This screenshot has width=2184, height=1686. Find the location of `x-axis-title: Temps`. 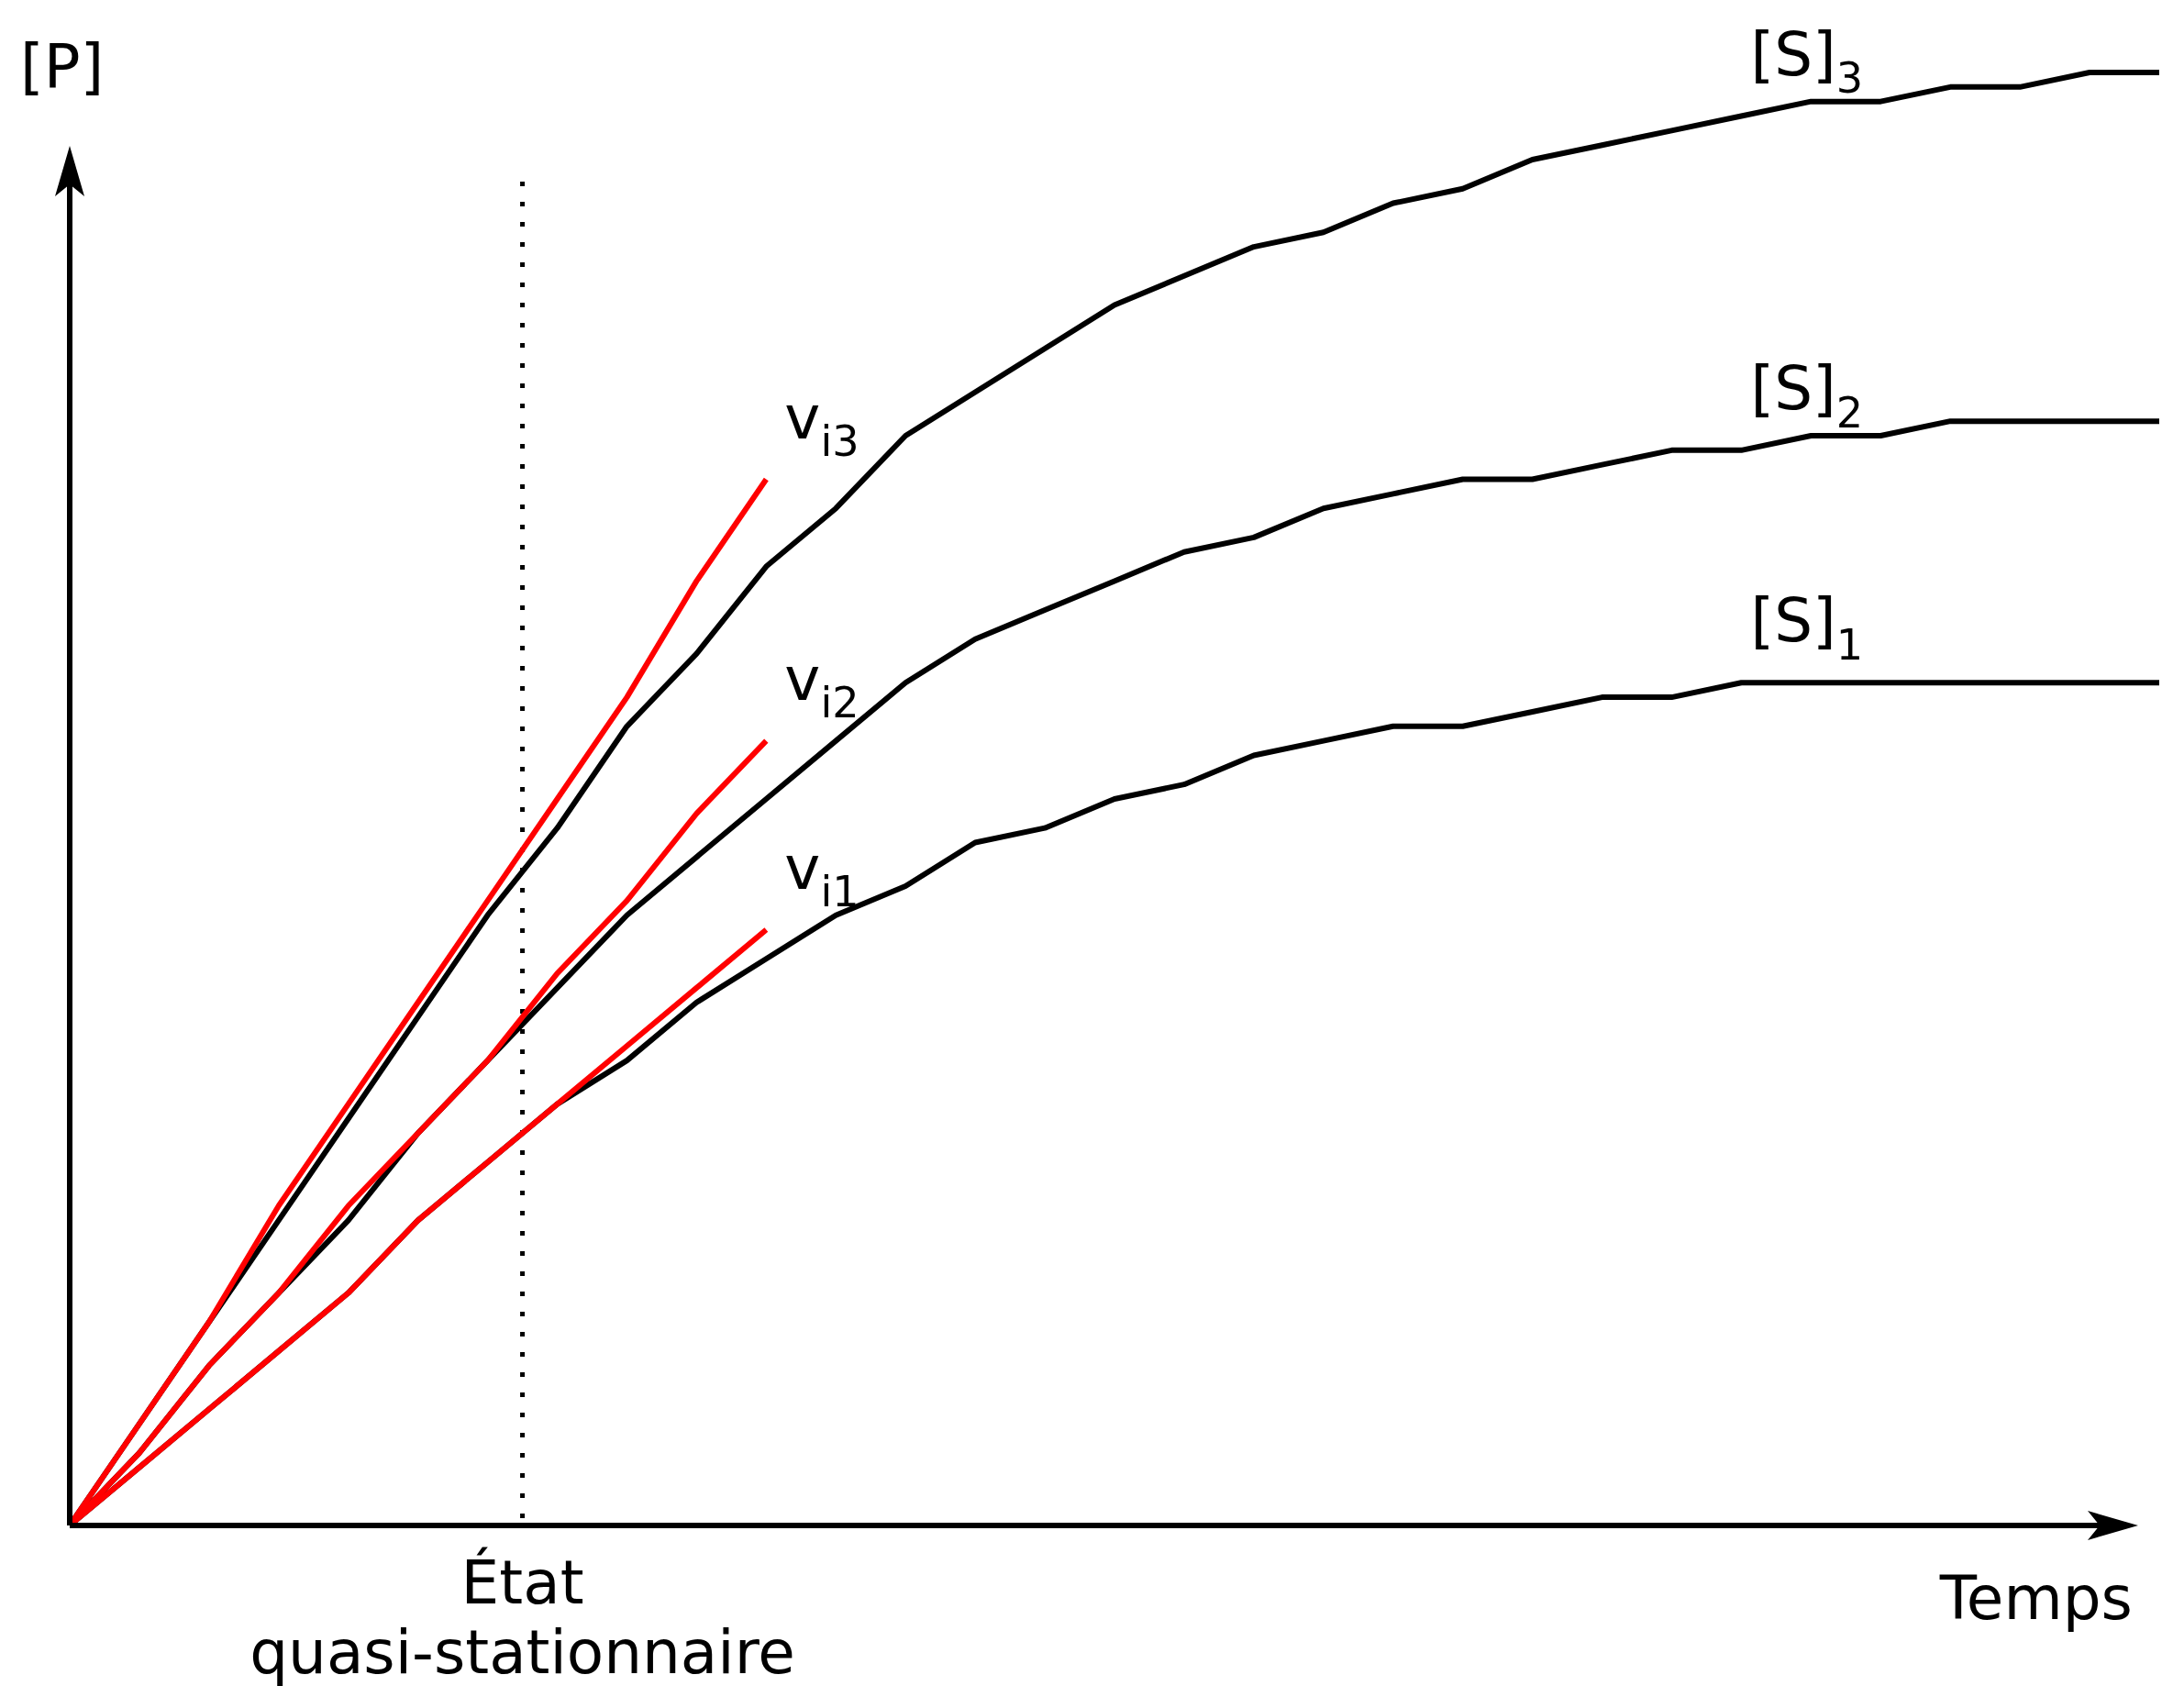

x-axis-title: Temps is located at coordinates (2035, 1598).